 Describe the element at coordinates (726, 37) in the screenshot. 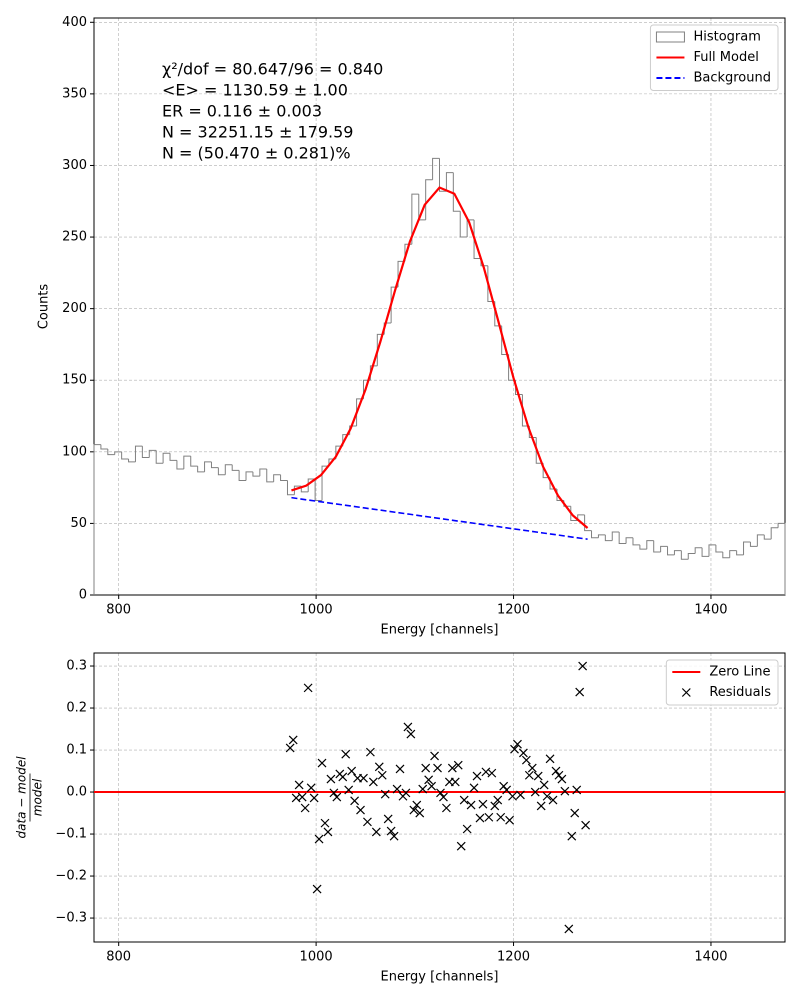

I see `legend-label: Histogram` at that location.